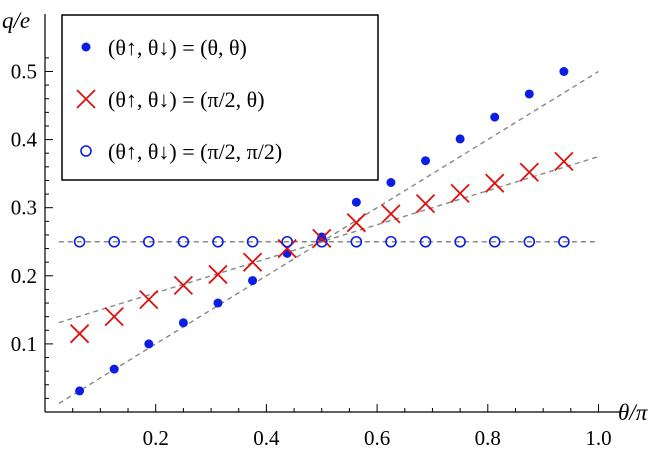 The image size is (664, 457). What do you see at coordinates (24, 276) in the screenshot?
I see `y-tick-label: 0.2` at bounding box center [24, 276].